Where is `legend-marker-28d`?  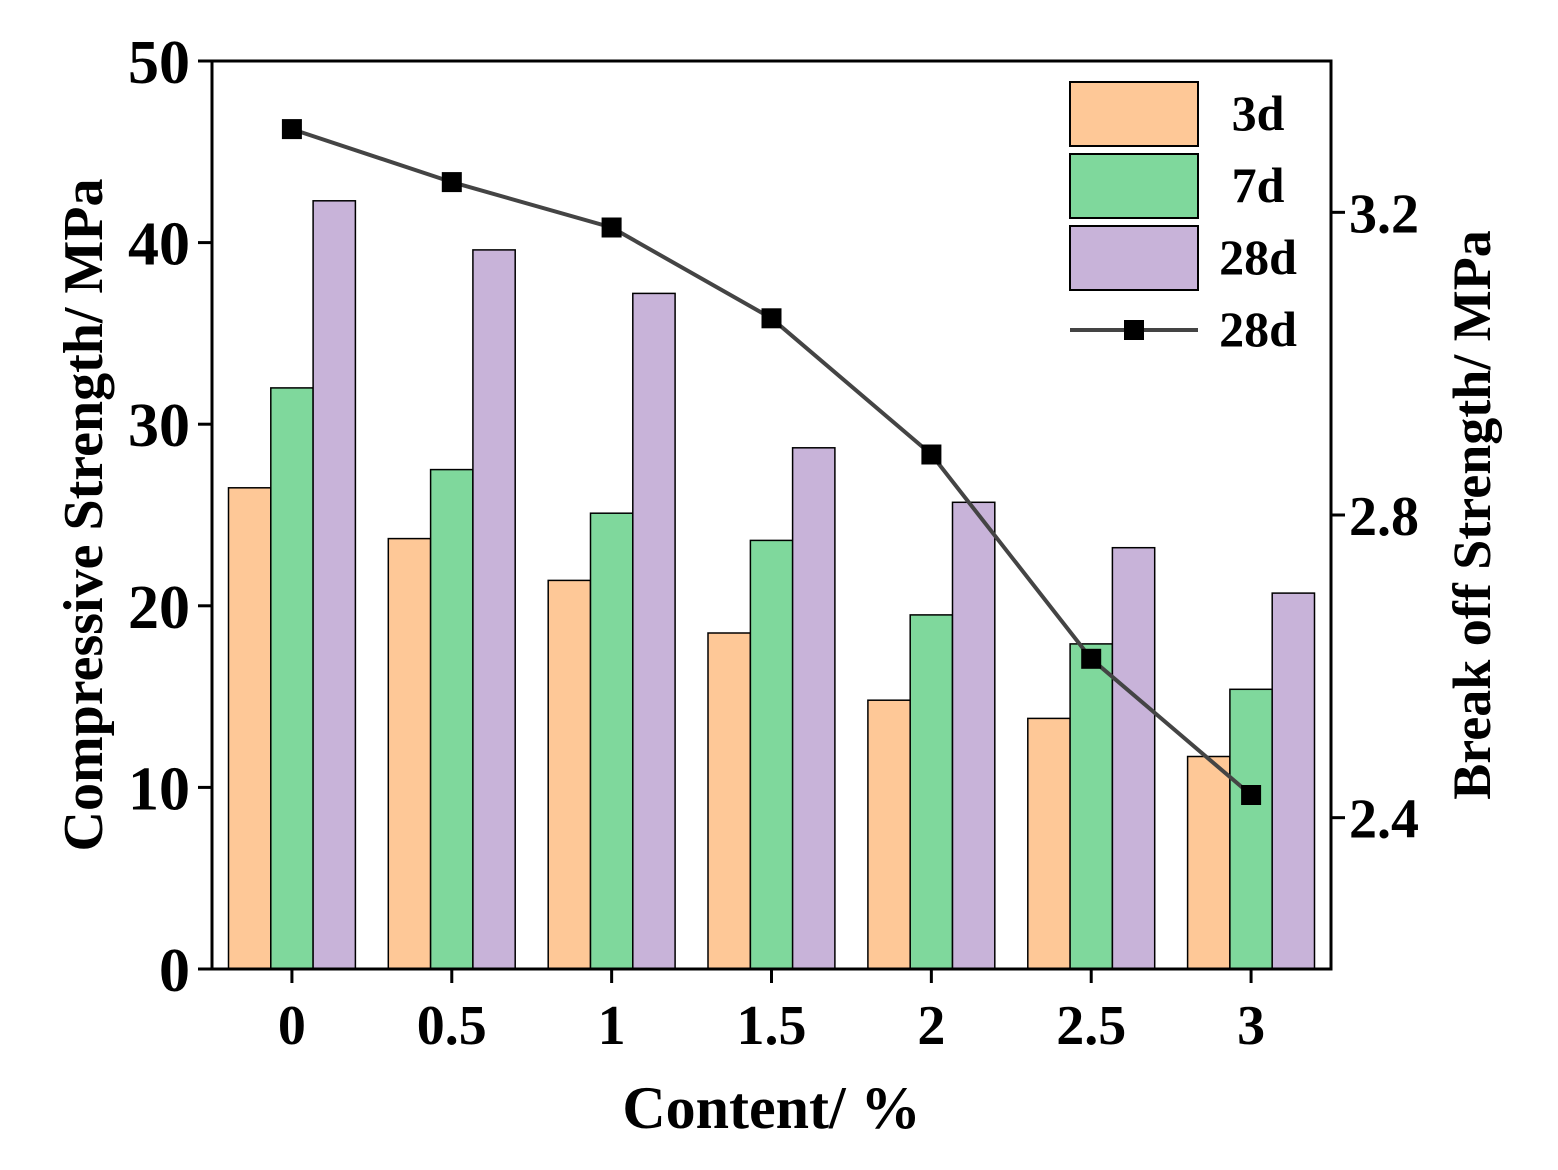
legend-marker-28d is located at coordinates (1134, 330).